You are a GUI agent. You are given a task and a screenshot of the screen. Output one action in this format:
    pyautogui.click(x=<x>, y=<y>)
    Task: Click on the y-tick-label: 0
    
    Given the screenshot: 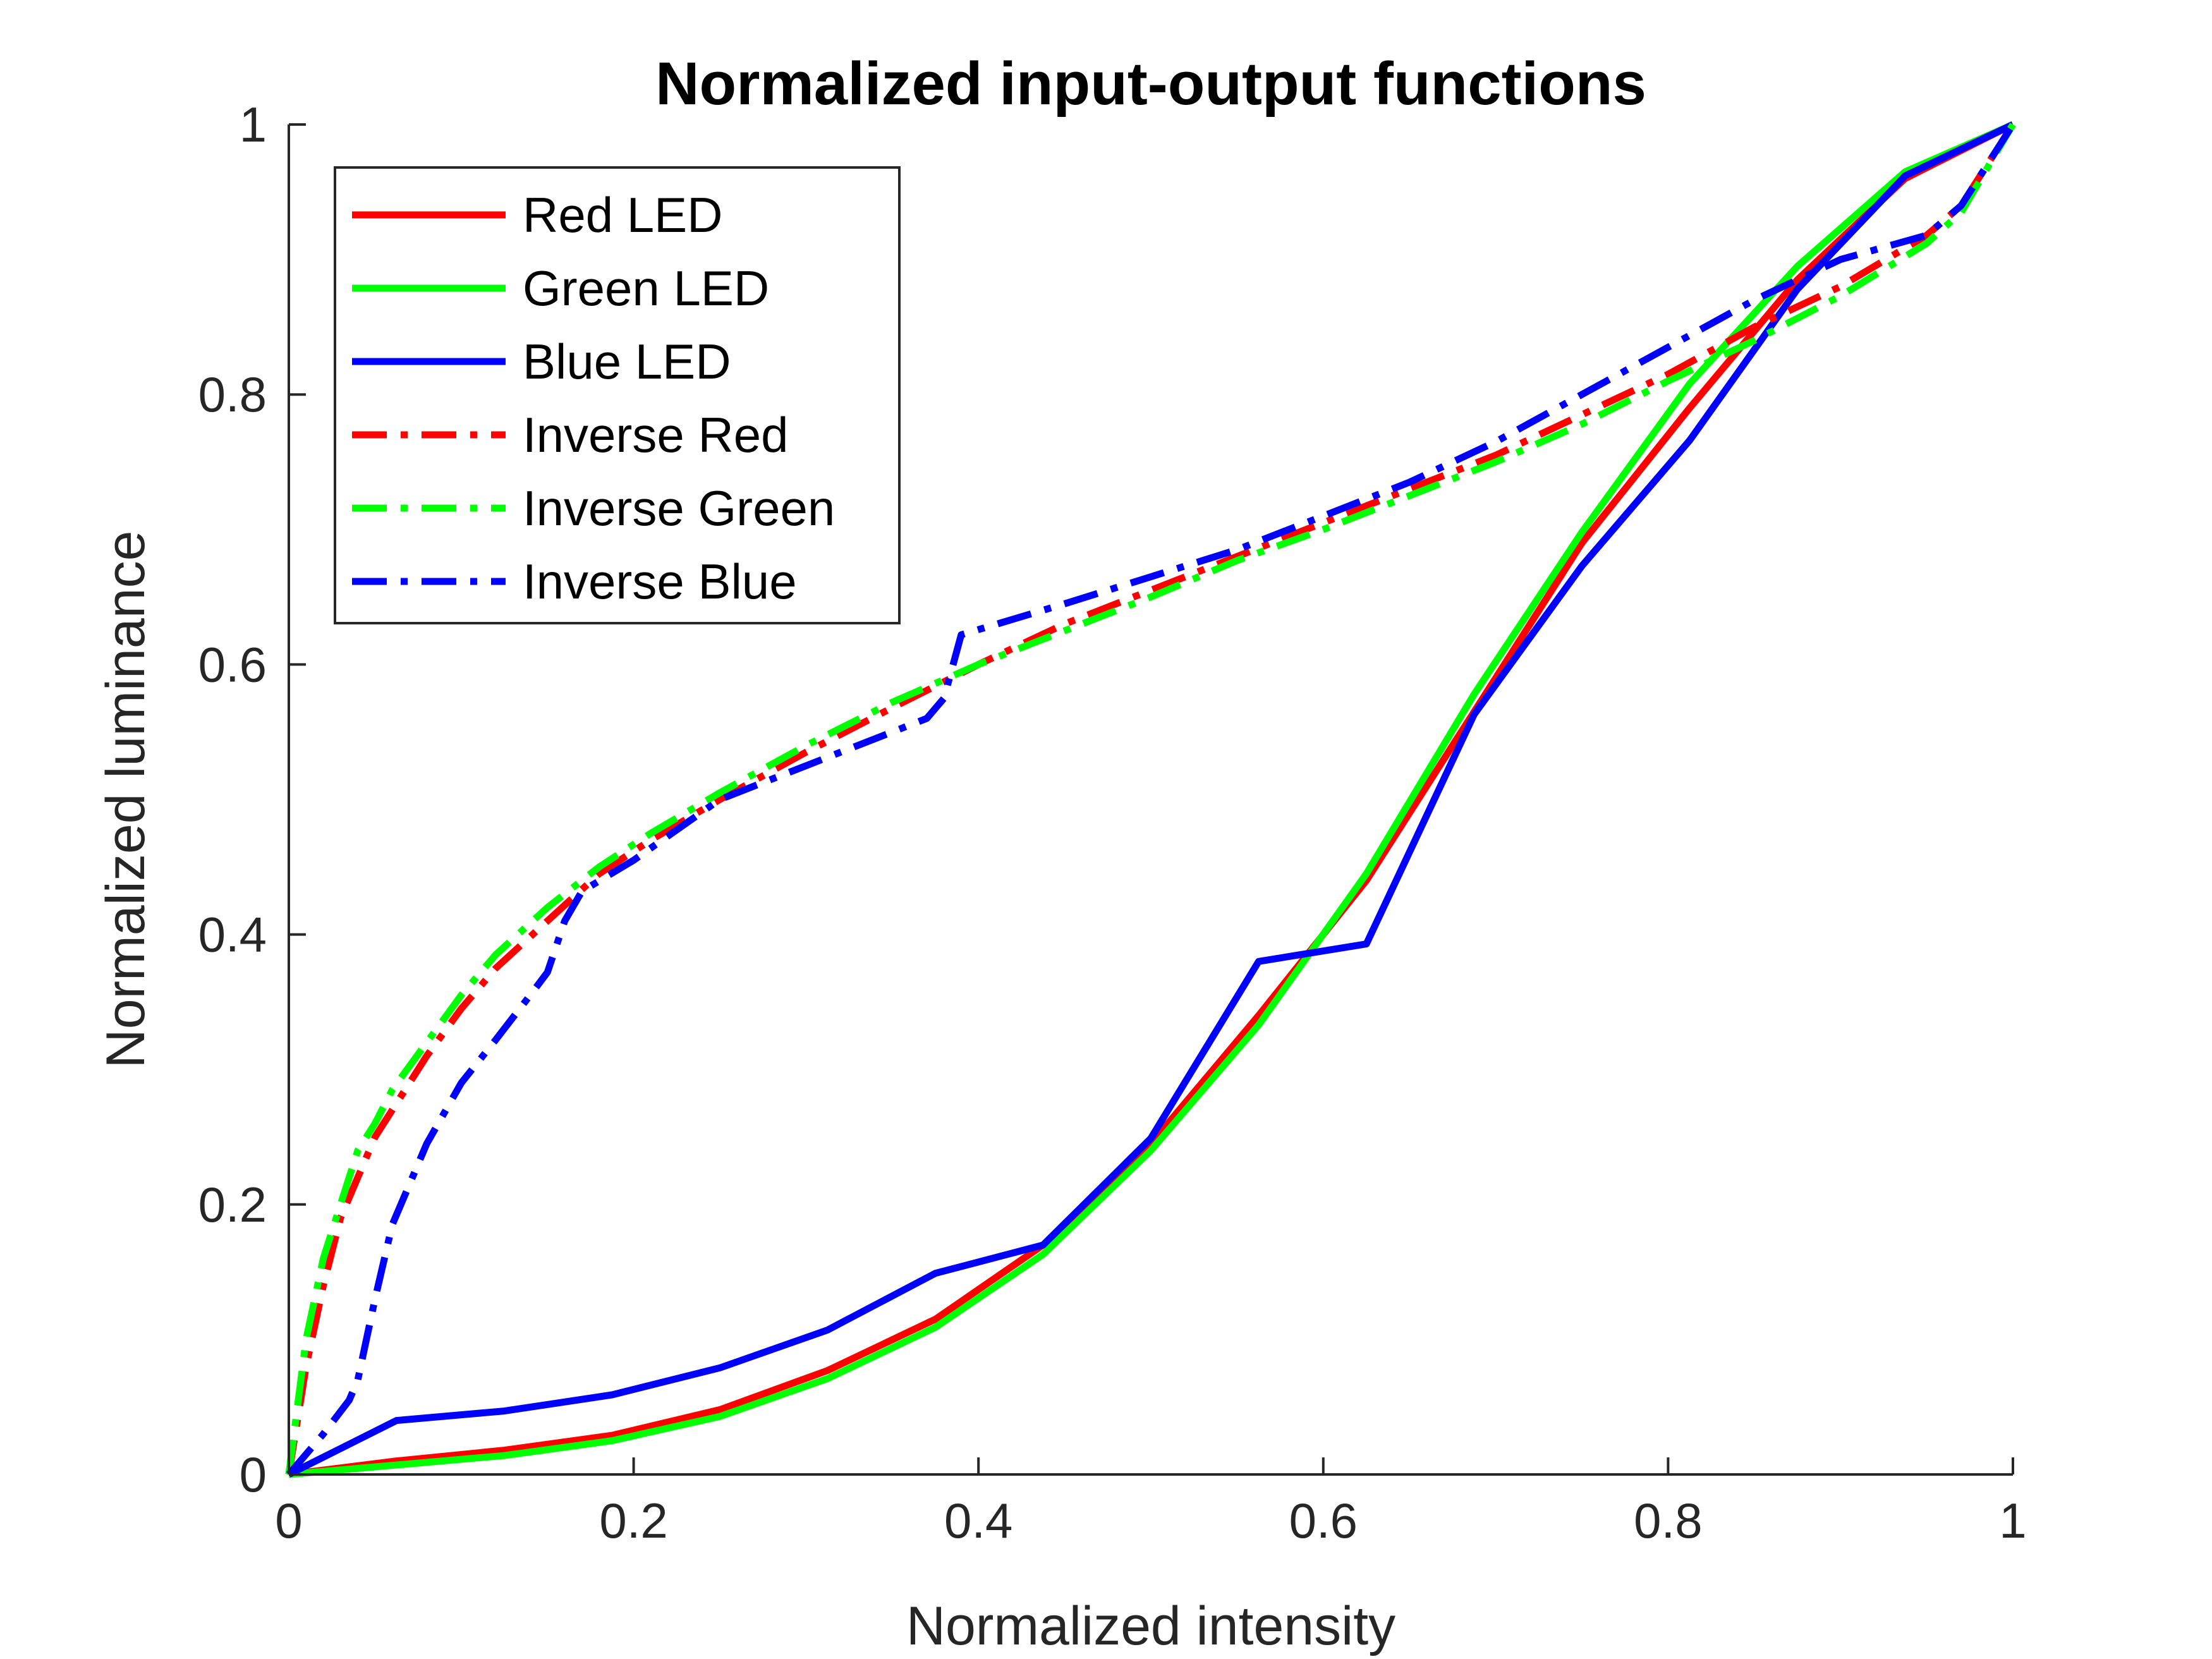 What is the action you would take?
    pyautogui.click(x=253, y=1474)
    